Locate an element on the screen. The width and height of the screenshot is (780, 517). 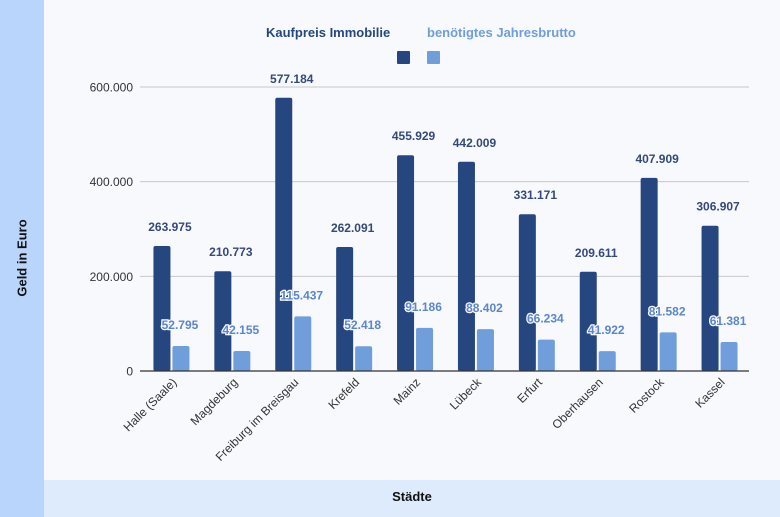
legend-label-jahresbrutto: benötigtes Jahresbrutto is located at coordinates (501, 32).